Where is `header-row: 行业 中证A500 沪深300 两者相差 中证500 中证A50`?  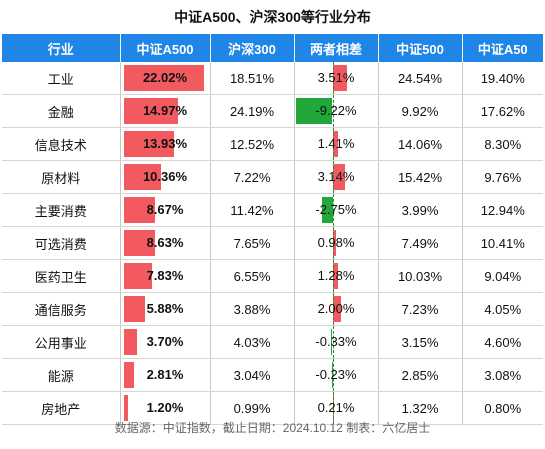
header-row: 行业 中证A500 沪深300 两者相差 中证500 中证A50 is located at coordinates (272, 48).